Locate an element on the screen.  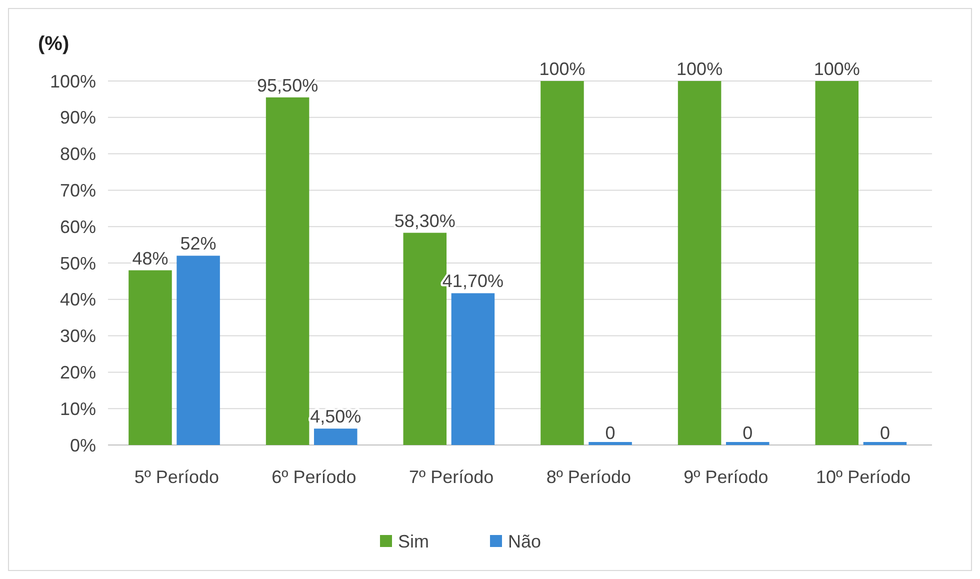
y-tick-label: 20% is located at coordinates (78, 372).